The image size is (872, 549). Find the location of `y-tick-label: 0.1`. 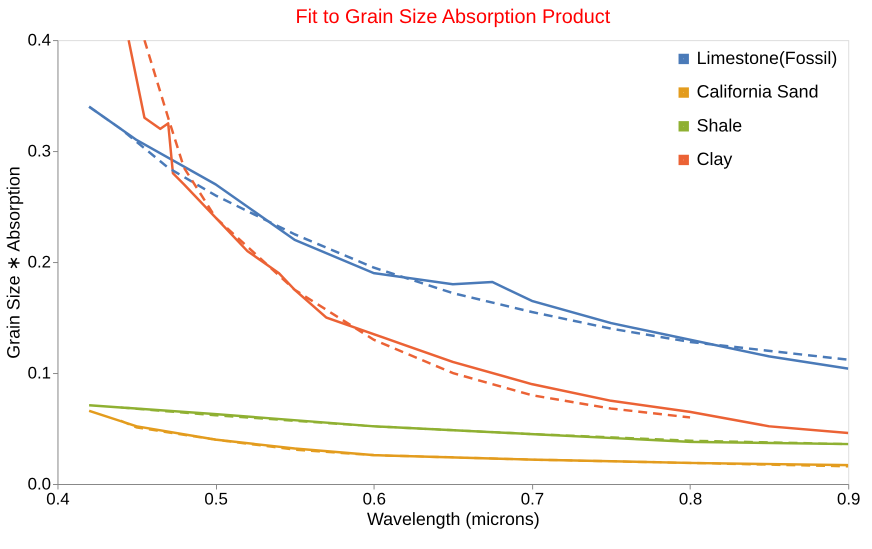

y-tick-label: 0.1 is located at coordinates (40, 372).